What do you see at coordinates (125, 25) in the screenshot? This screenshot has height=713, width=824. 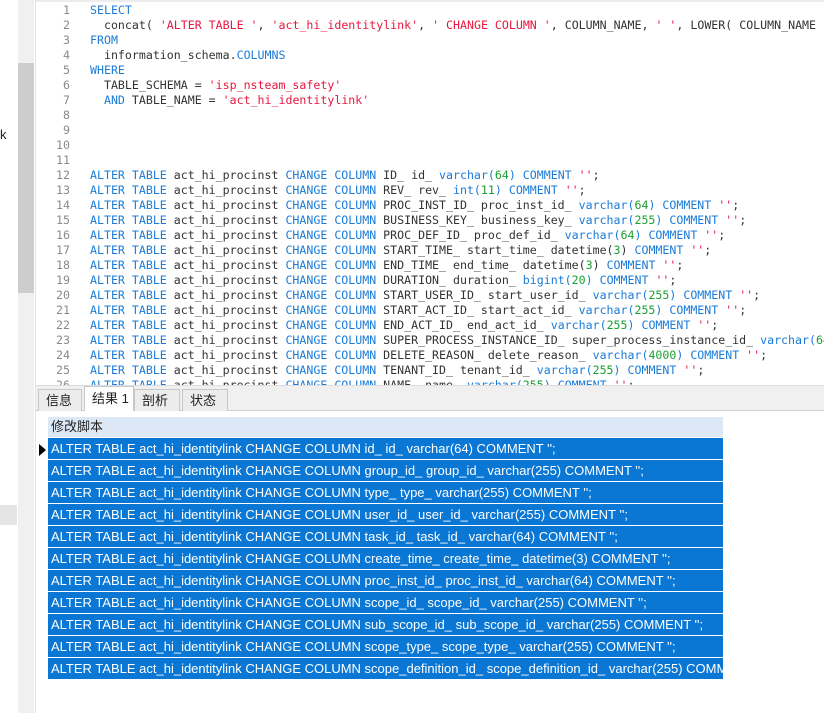 I see `code-token: concat(` at bounding box center [125, 25].